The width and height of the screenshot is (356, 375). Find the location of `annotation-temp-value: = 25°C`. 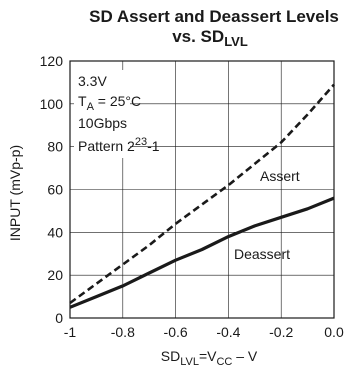

annotation-temp-value: = 25°C is located at coordinates (117, 101).